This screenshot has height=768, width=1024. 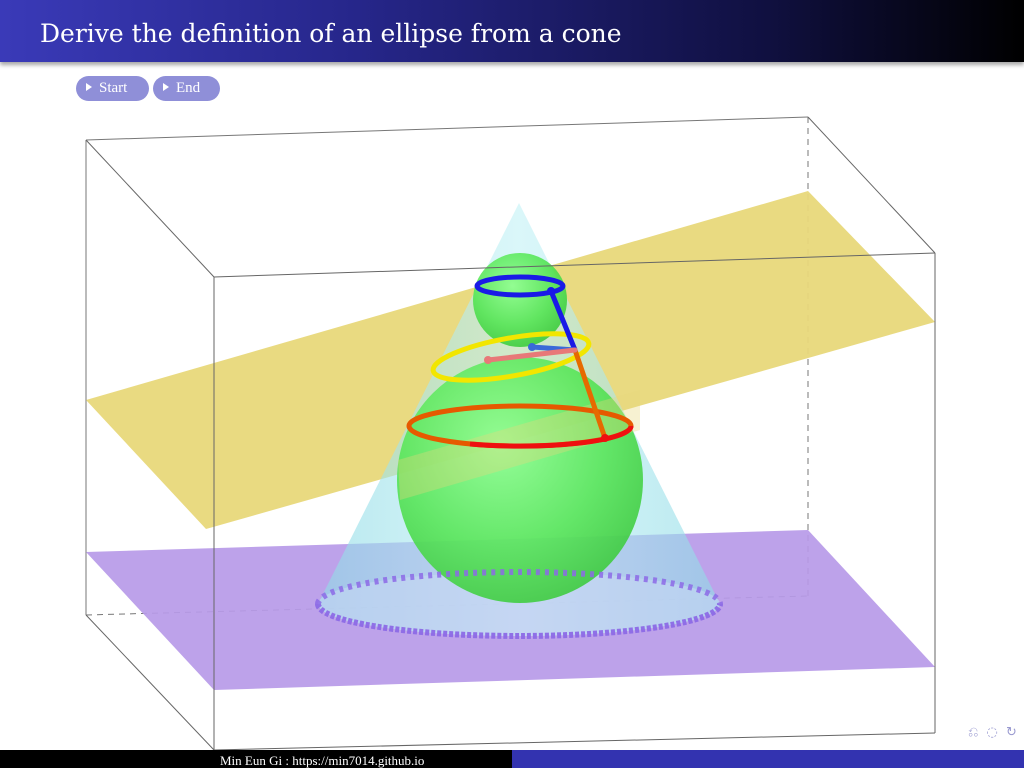 I want to click on lower-tangent-circle, so click(x=520, y=426).